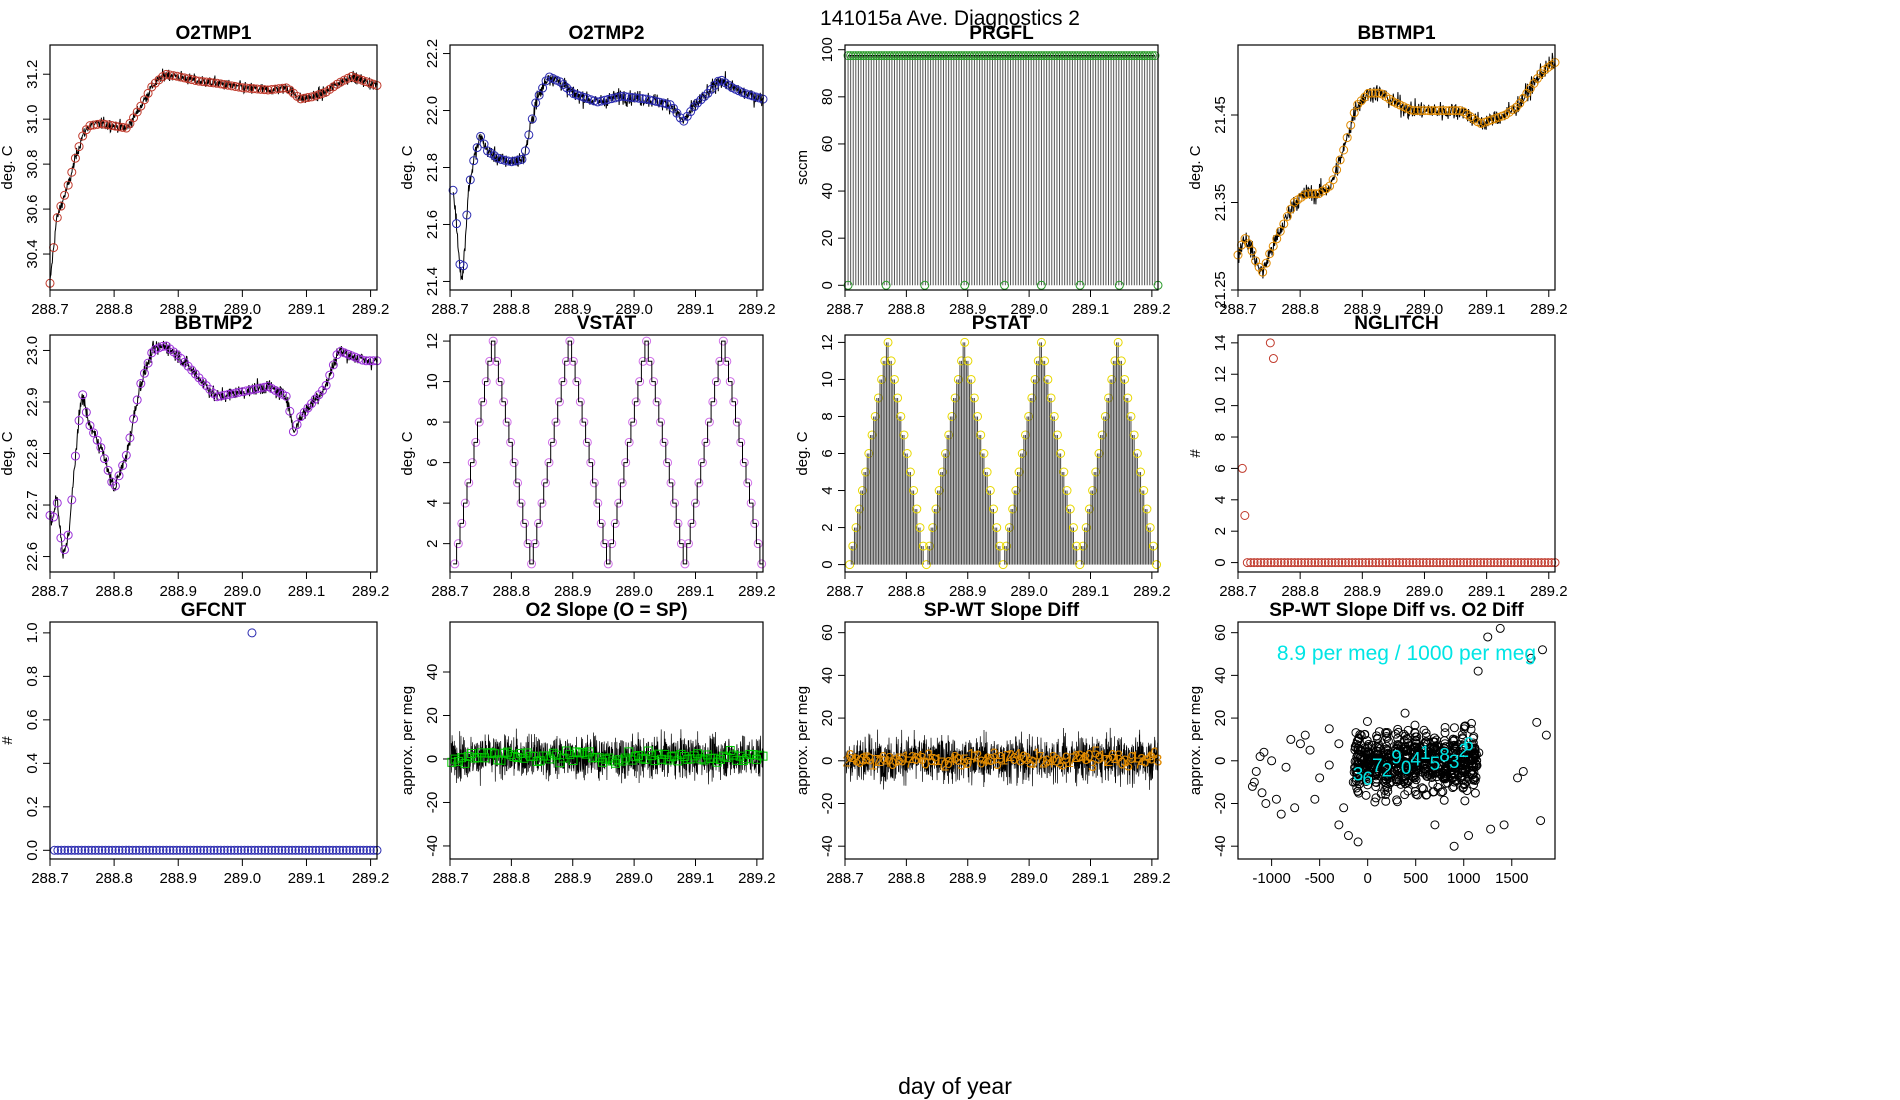  Describe the element at coordinates (32, 253) in the screenshot. I see `y-tick-label: 30.4` at that location.